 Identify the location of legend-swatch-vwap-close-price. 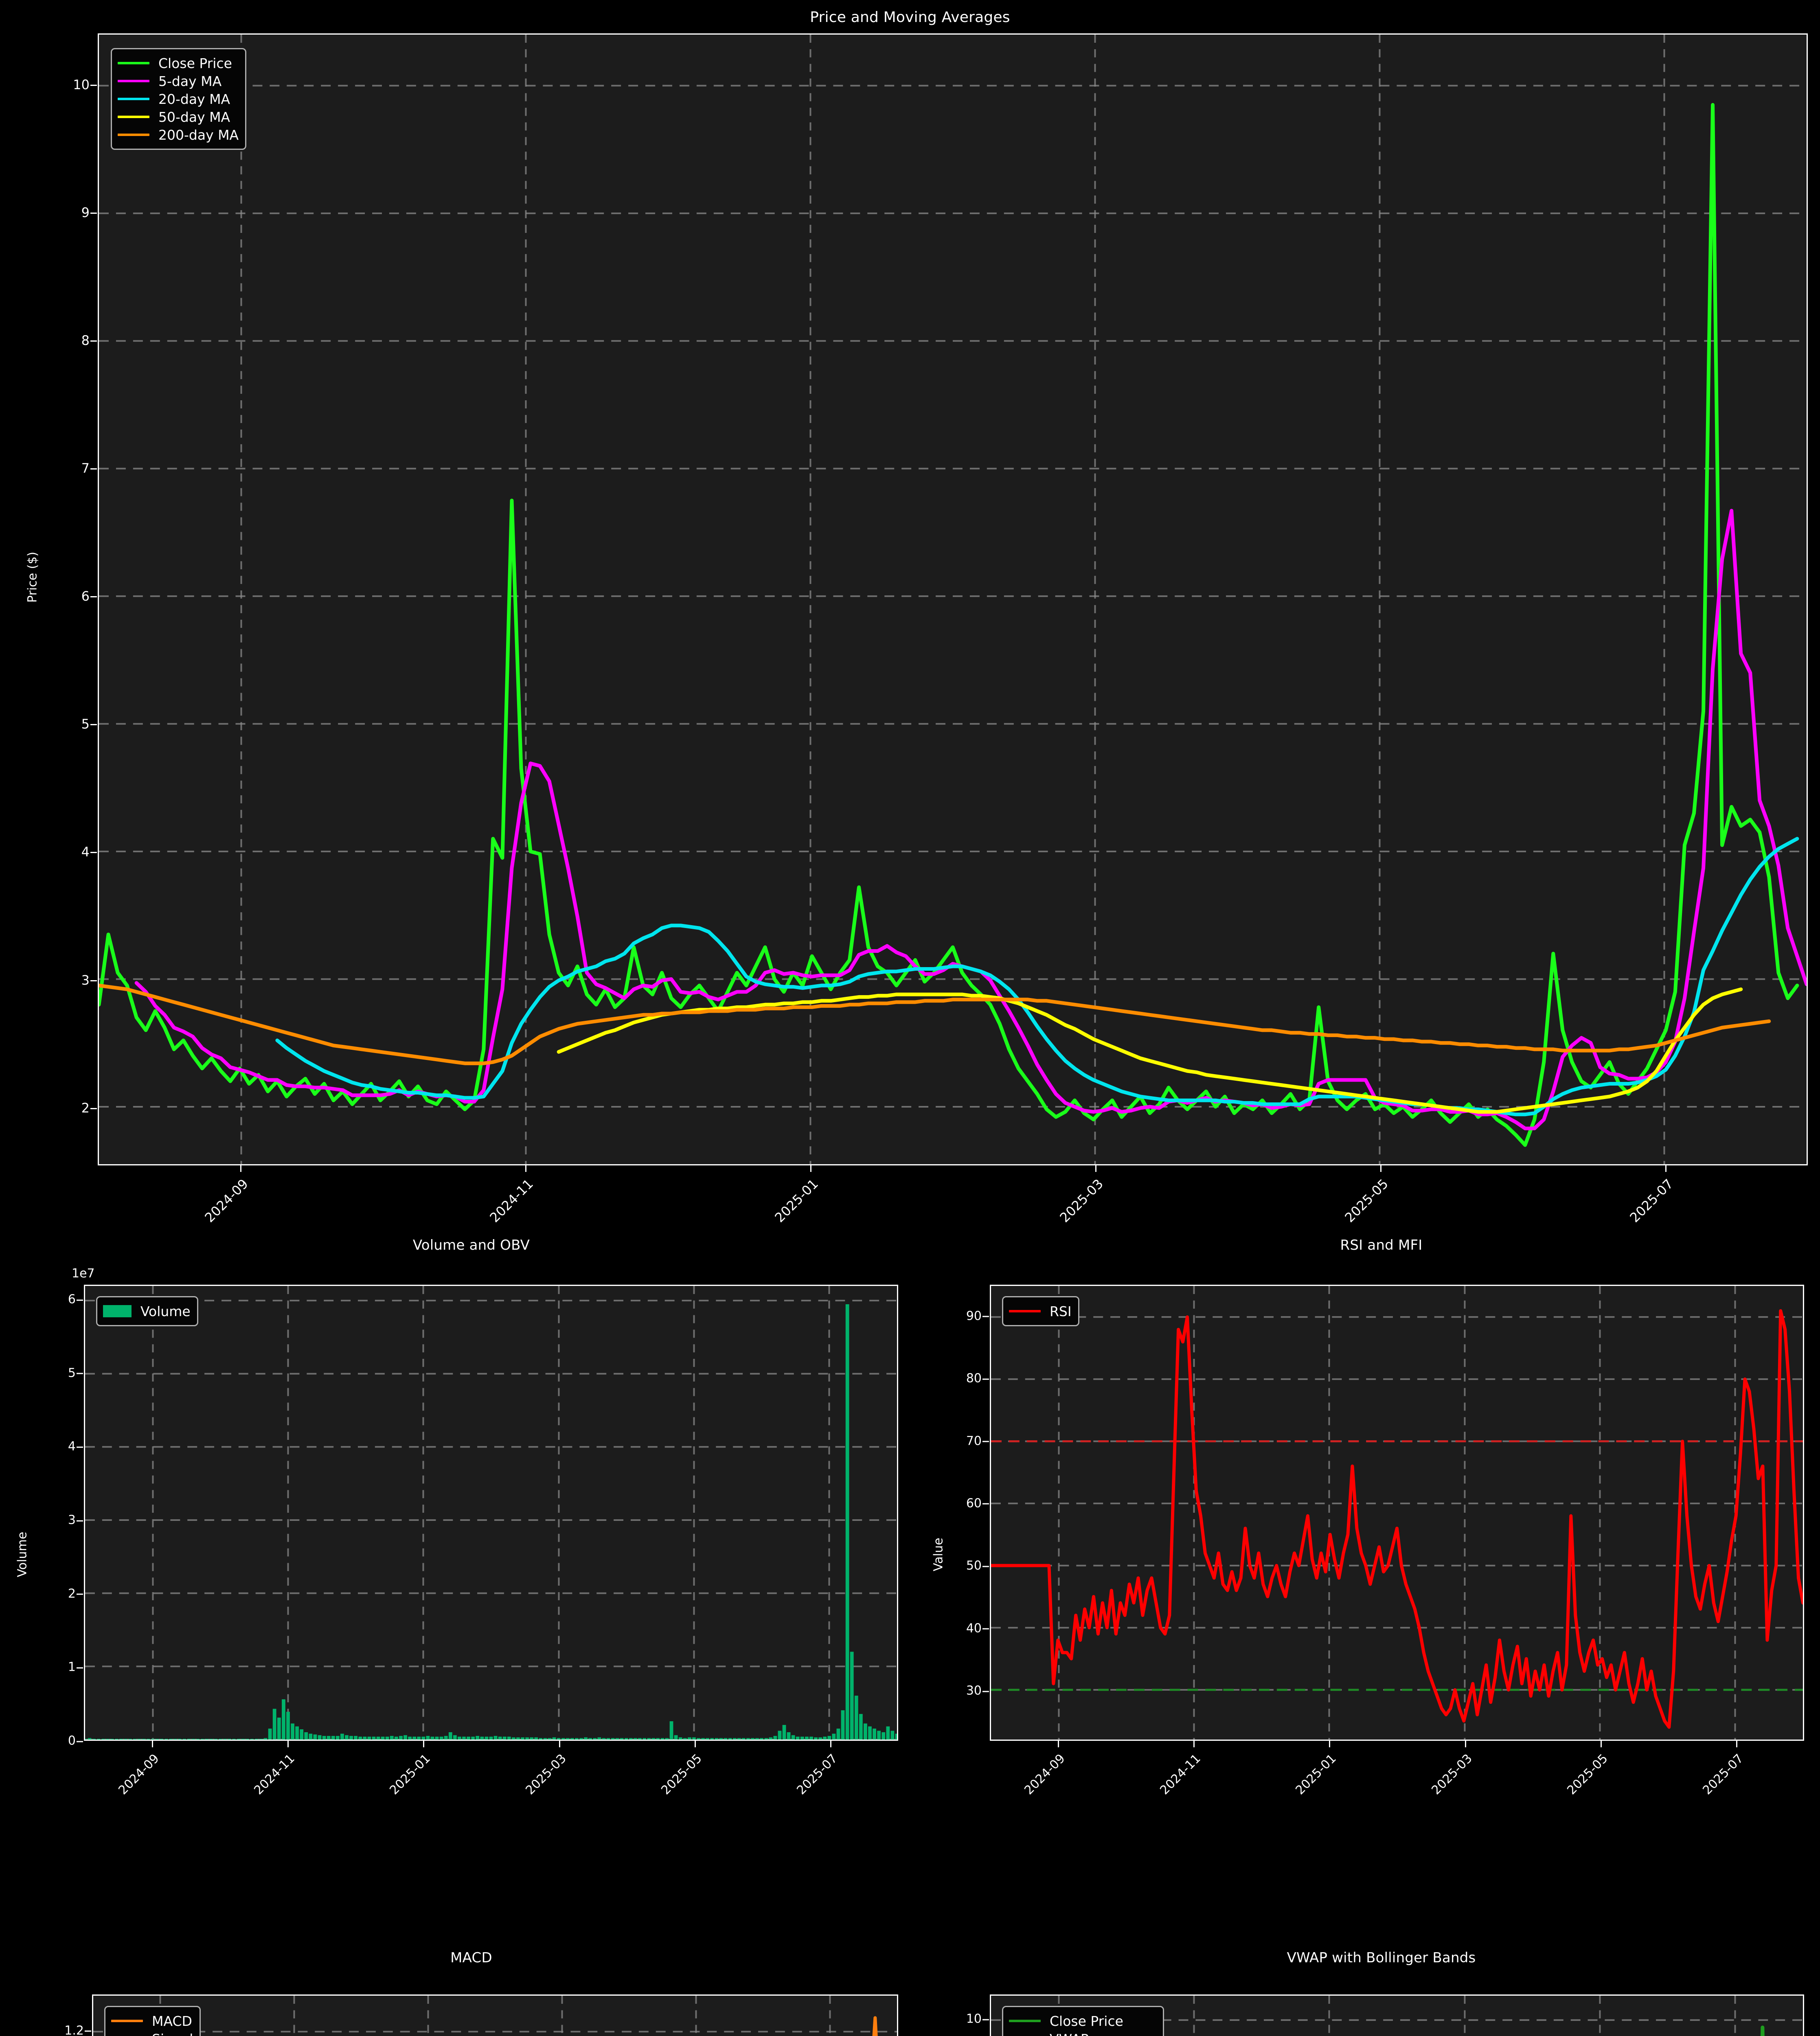
(1025, 2021).